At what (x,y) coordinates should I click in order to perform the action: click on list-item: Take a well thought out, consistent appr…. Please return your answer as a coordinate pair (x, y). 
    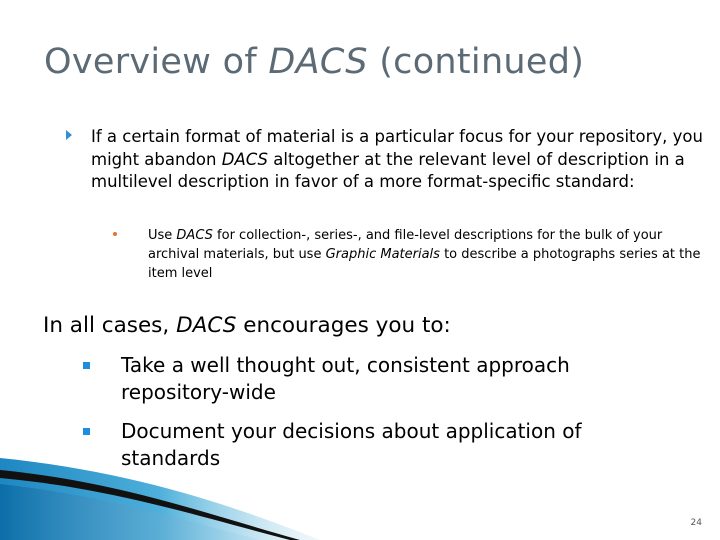
    Looking at the image, I should click on (383, 379).